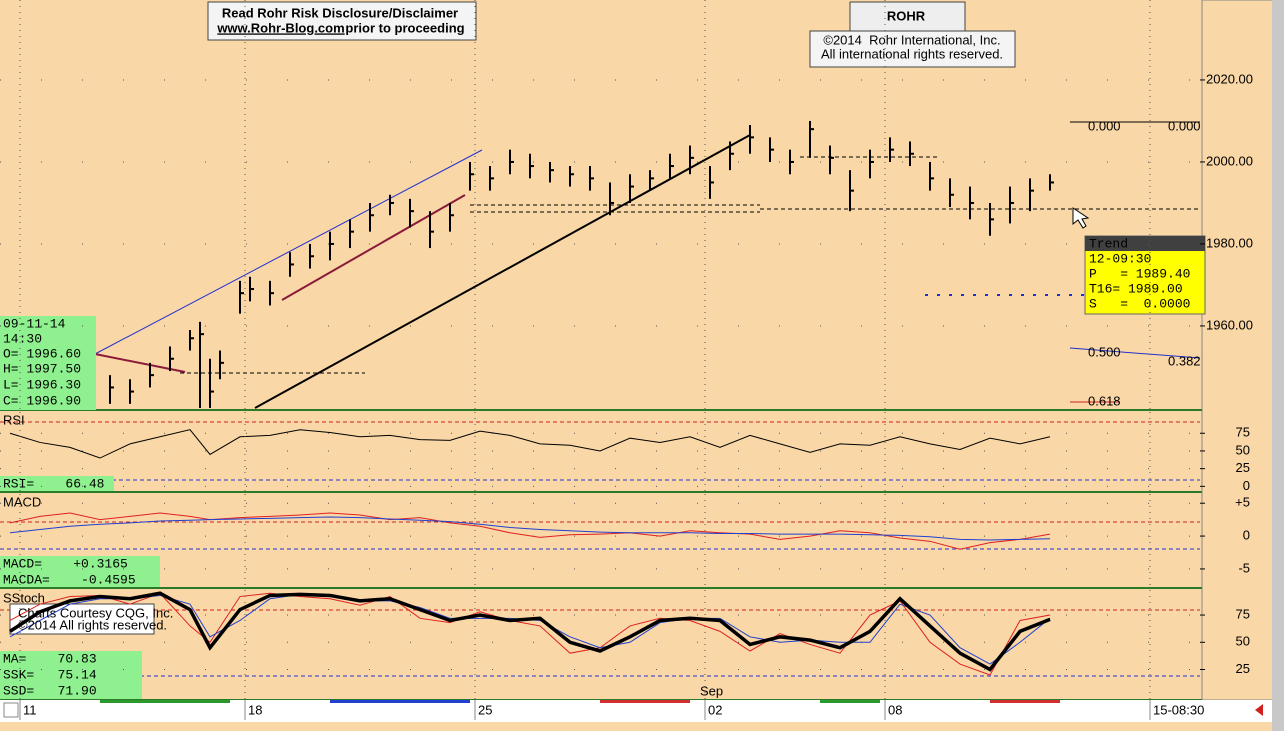 Image resolution: width=1284 pixels, height=731 pixels. What do you see at coordinates (42, 400) in the screenshot?
I see `annotation: C= 1996.90` at bounding box center [42, 400].